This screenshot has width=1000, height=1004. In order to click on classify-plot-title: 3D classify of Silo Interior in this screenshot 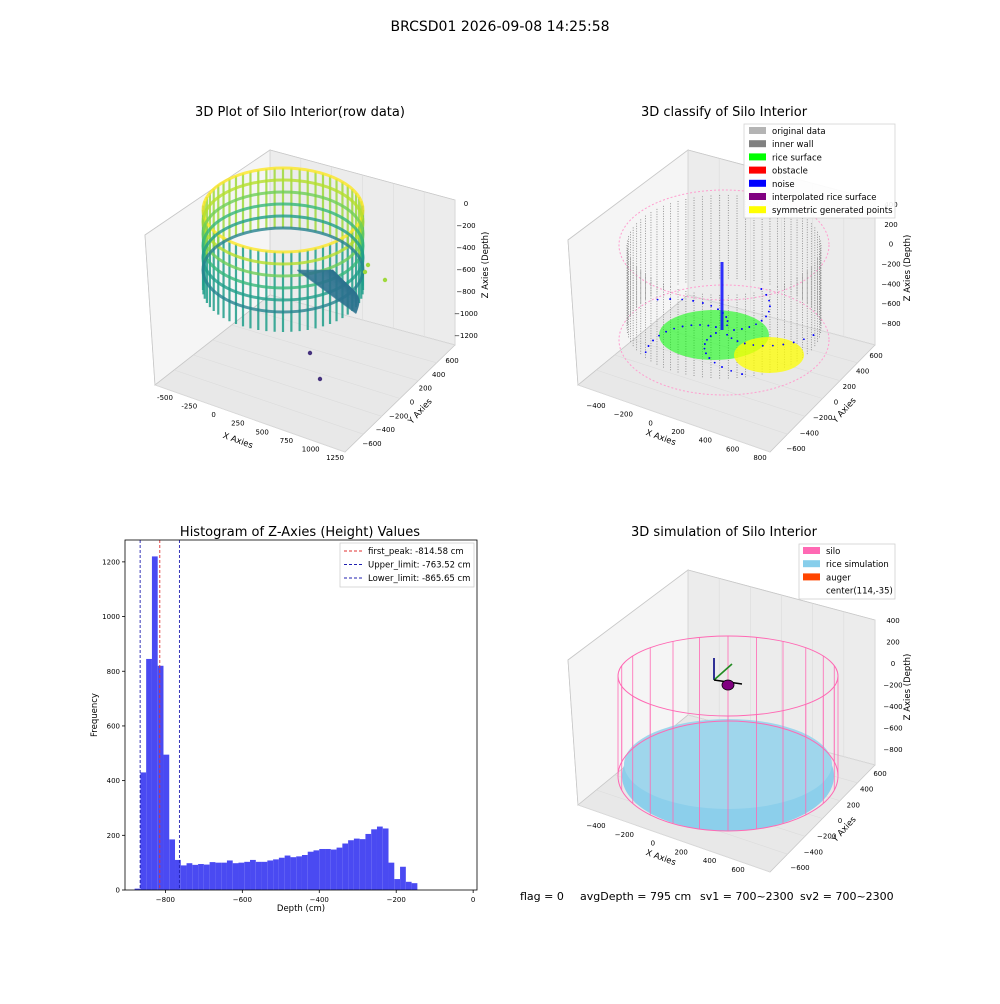, I will do `click(724, 112)`.